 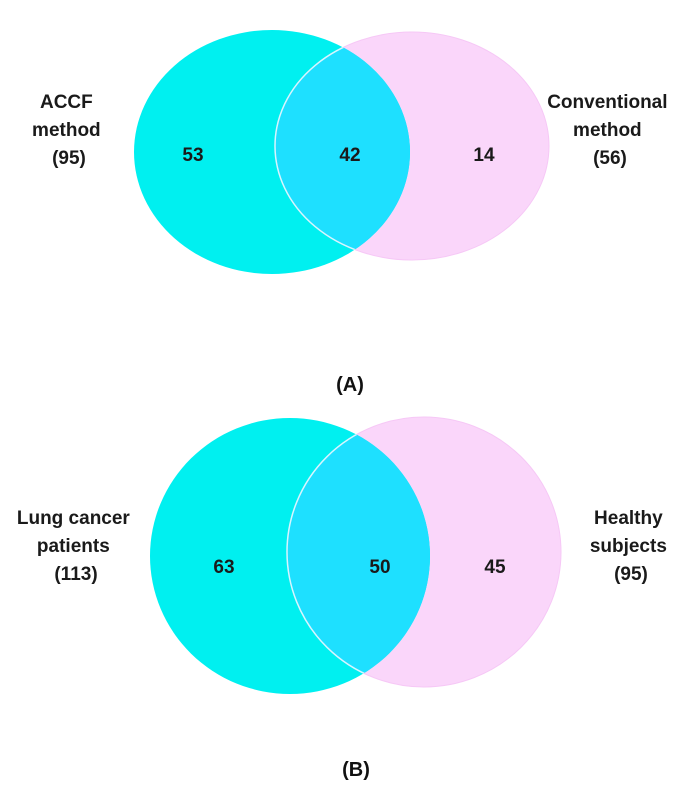 What do you see at coordinates (628, 546) in the screenshot?
I see `venn-b-right-label-line2: subjects` at bounding box center [628, 546].